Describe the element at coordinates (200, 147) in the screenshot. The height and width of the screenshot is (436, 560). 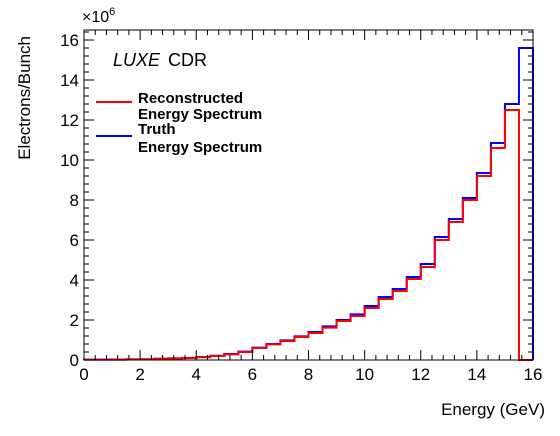
I see `legend-label-truth-line2: Energy Spectrum` at that location.